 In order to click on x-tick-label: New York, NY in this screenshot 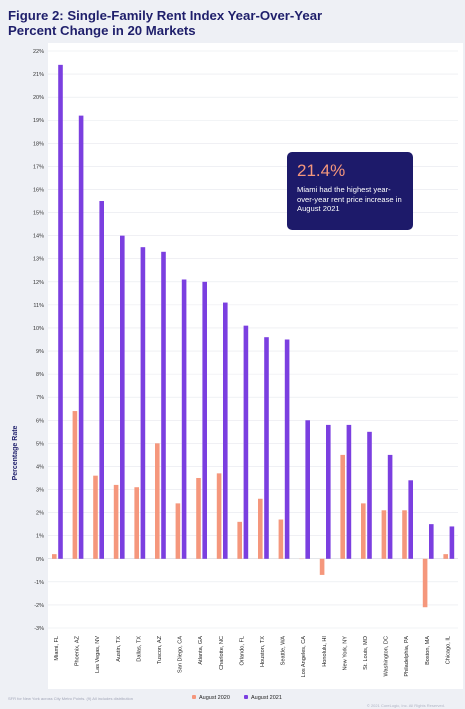, I will do `click(345, 653)`.